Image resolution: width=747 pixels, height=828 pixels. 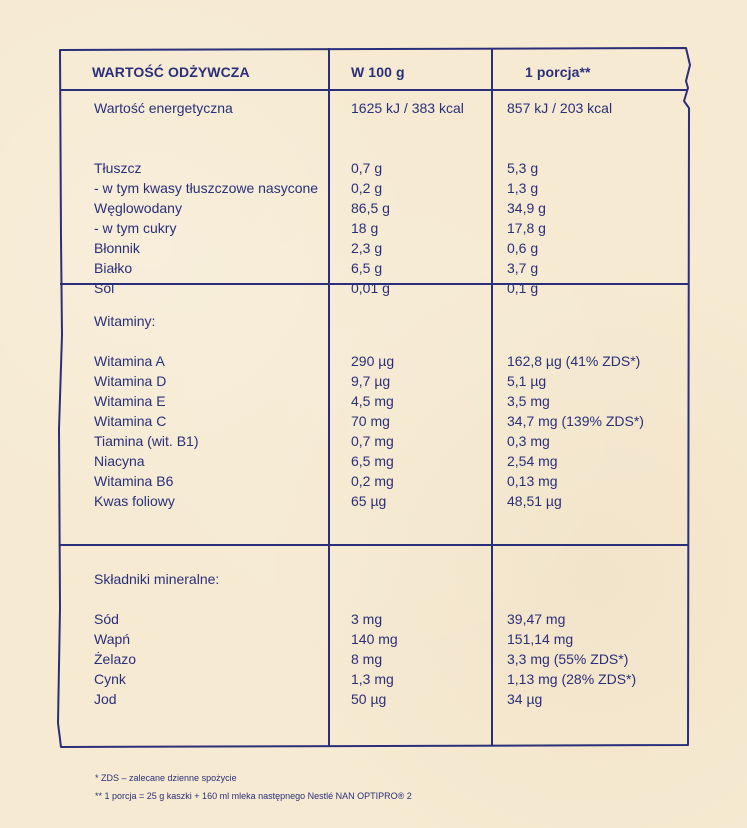 What do you see at coordinates (407, 108) in the screenshot?
I see `energy-per100: 1625 kJ / 383 kcal` at bounding box center [407, 108].